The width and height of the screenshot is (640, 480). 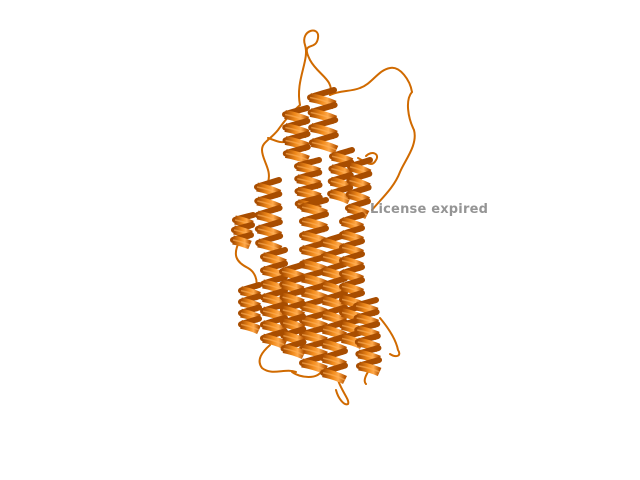 What do you see at coordinates (306, 236) in the screenshot?
I see `alpha-helices` at bounding box center [306, 236].